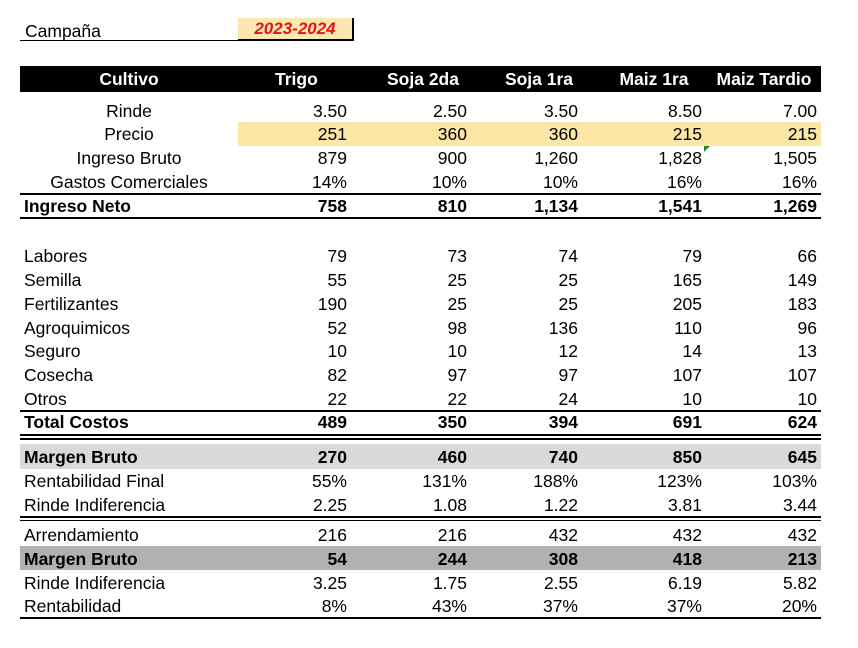 This screenshot has width=858, height=648. Describe the element at coordinates (563, 535) in the screenshot. I see `value-cell-soja-1ra: 432` at that location.